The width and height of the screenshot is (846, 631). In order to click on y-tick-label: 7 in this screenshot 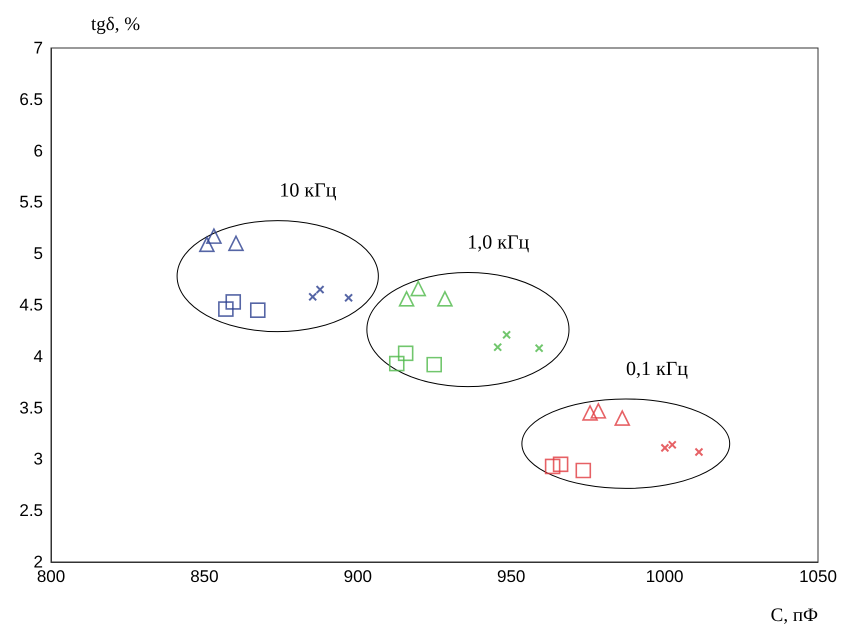, I will do `click(38, 48)`.